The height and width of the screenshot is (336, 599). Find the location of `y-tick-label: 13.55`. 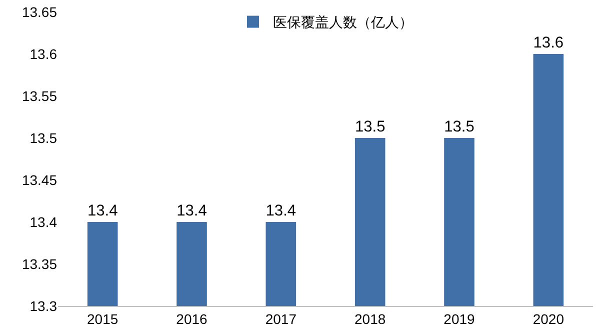

y-tick-label: 13.55 is located at coordinates (40, 96).